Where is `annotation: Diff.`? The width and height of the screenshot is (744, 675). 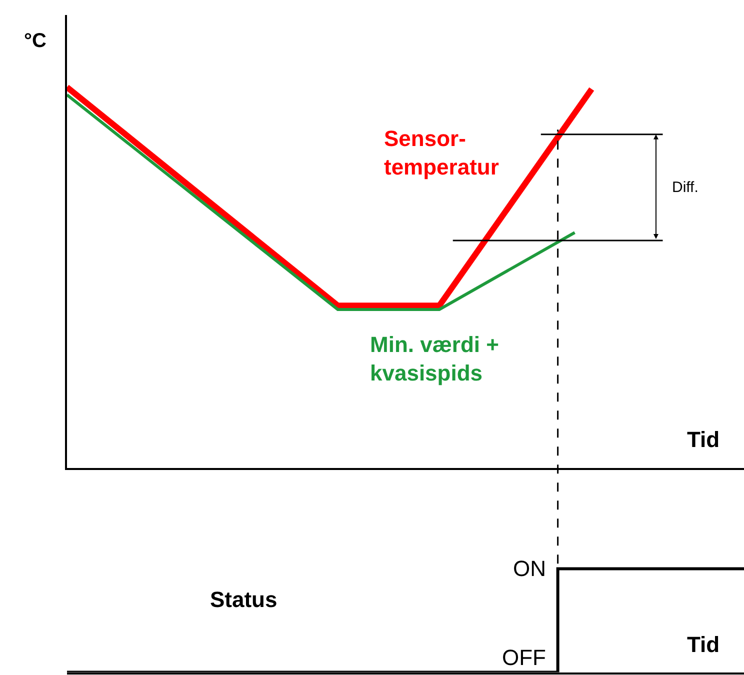 annotation: Diff. is located at coordinates (685, 187).